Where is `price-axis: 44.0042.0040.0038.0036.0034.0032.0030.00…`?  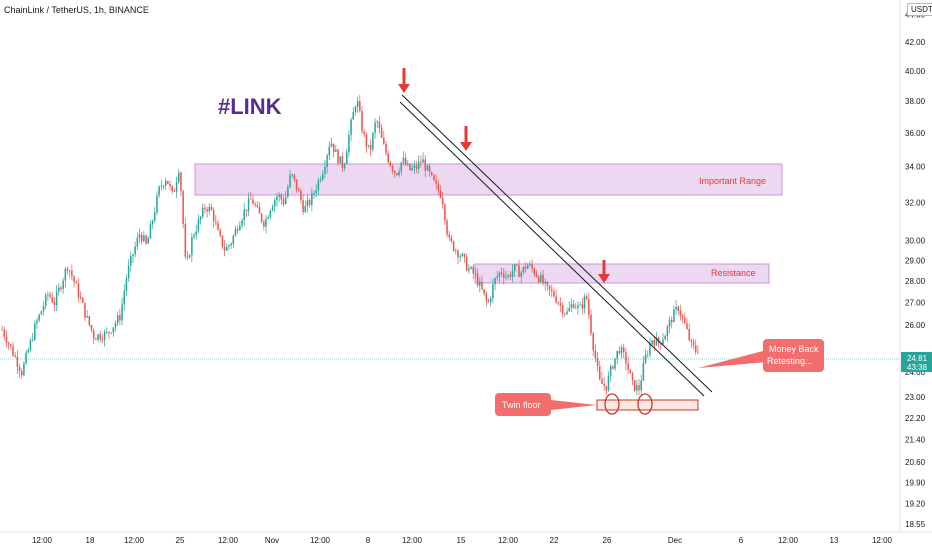 price-axis: 44.0042.0040.0038.0036.0034.0032.0030.00… is located at coordinates (915, 270).